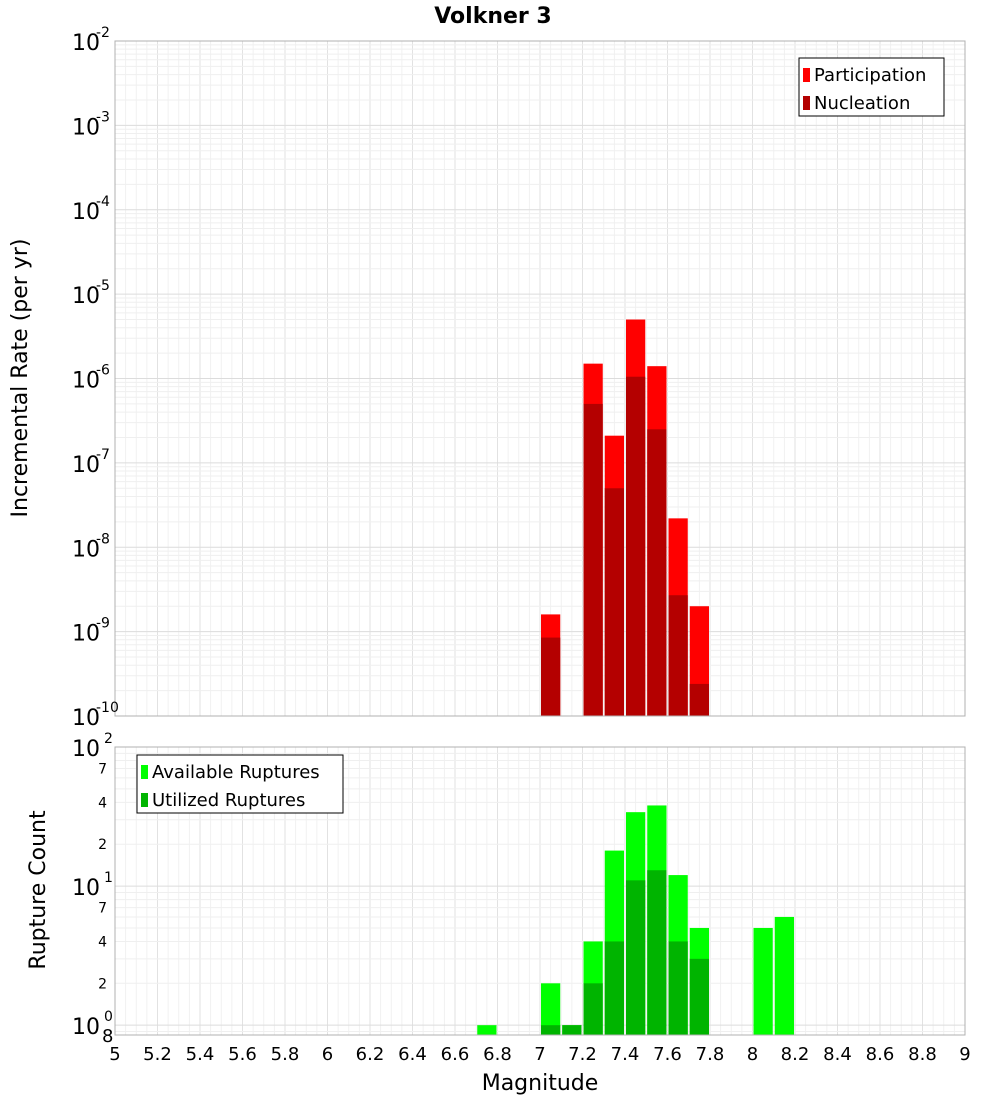  Describe the element at coordinates (497, 1054) in the screenshot. I see `x-tick-label: 6.8` at that location.